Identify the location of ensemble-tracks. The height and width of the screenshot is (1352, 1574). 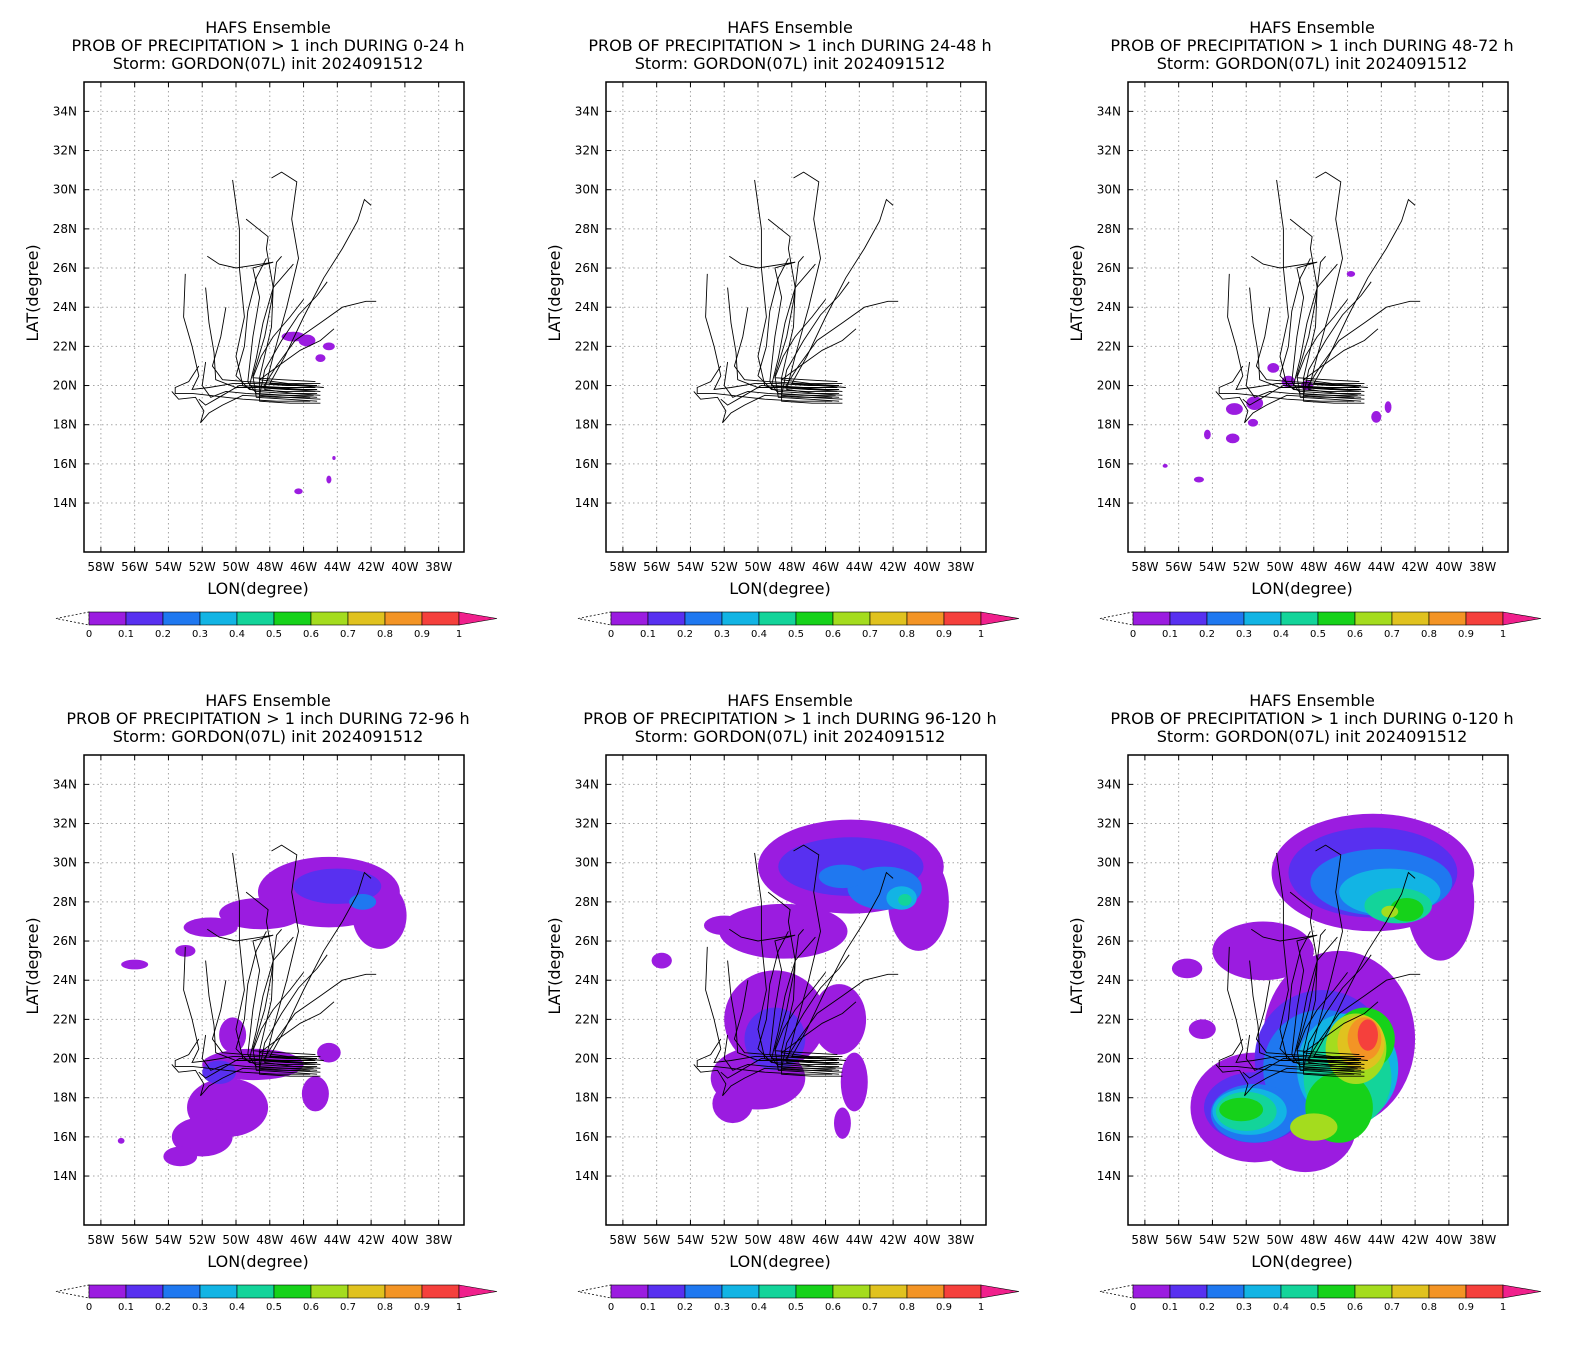
(1318, 297).